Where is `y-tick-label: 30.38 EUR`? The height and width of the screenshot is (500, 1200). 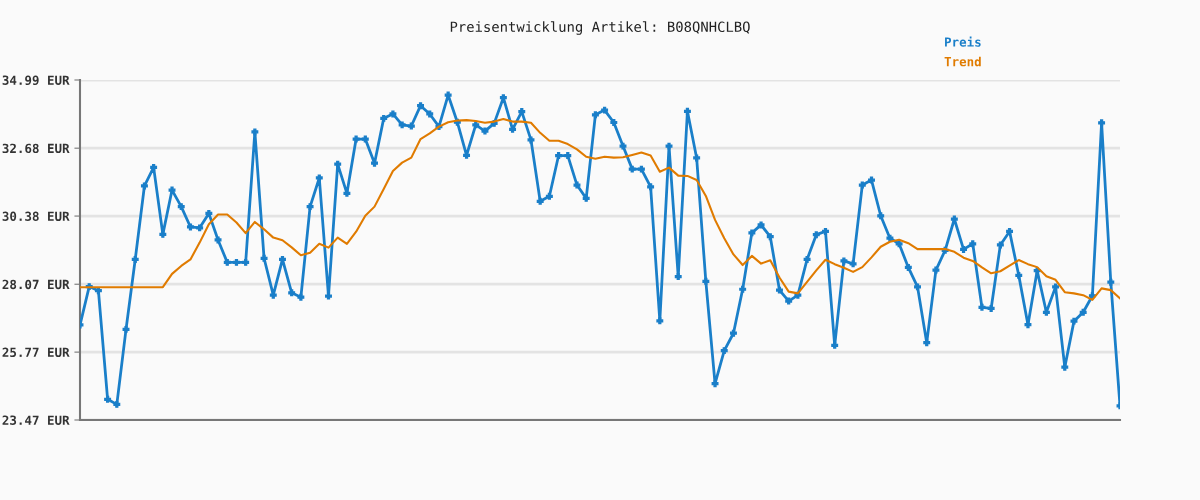
y-tick-label: 30.38 EUR is located at coordinates (36, 216).